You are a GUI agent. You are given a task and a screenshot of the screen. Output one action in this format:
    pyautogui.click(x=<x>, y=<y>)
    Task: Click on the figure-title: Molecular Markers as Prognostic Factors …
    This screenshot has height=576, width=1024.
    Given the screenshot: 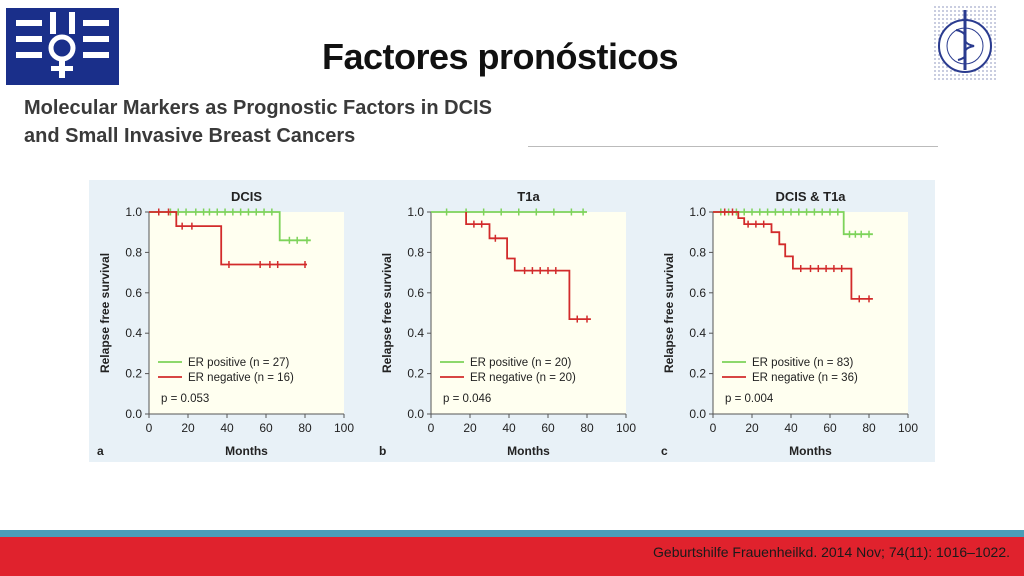 What is the action you would take?
    pyautogui.click(x=284, y=122)
    